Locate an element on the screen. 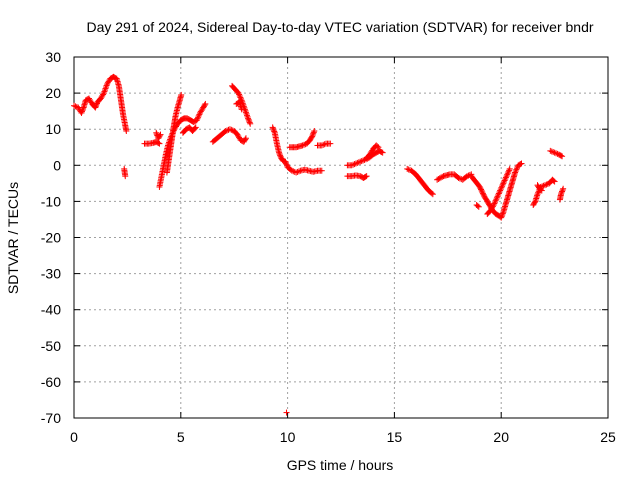  y-tick-label: 10 is located at coordinates (53, 129).